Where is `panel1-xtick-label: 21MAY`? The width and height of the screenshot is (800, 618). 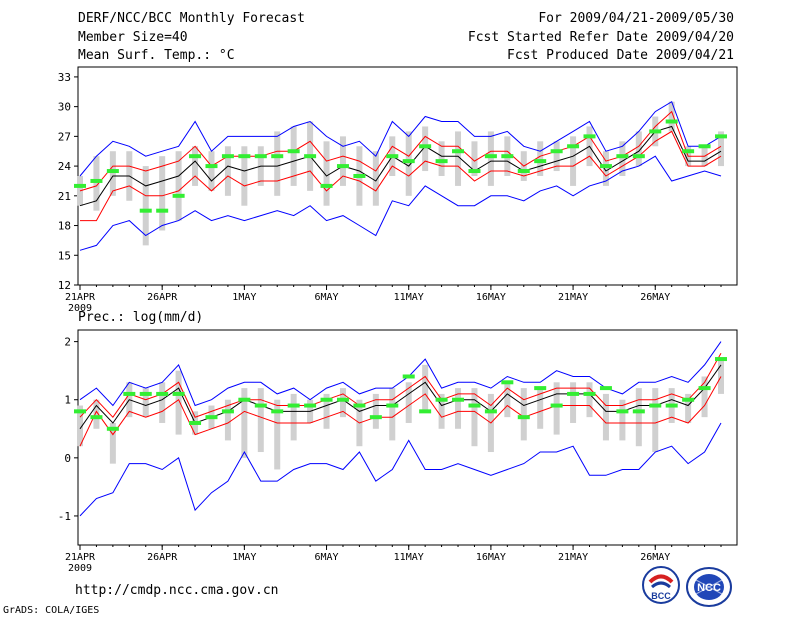 panel1-xtick-label: 21MAY is located at coordinates (573, 297).